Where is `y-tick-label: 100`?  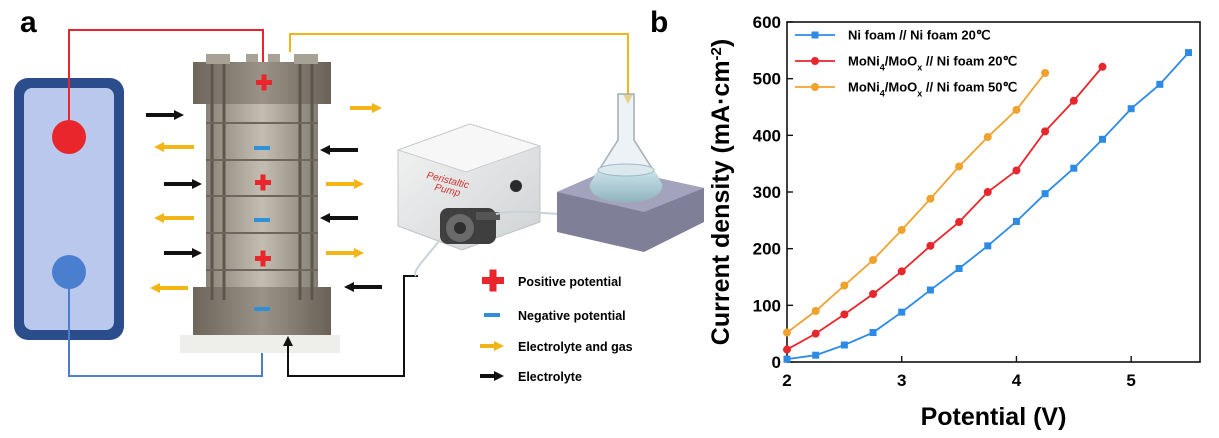
y-tick-label: 100 is located at coordinates (767, 305).